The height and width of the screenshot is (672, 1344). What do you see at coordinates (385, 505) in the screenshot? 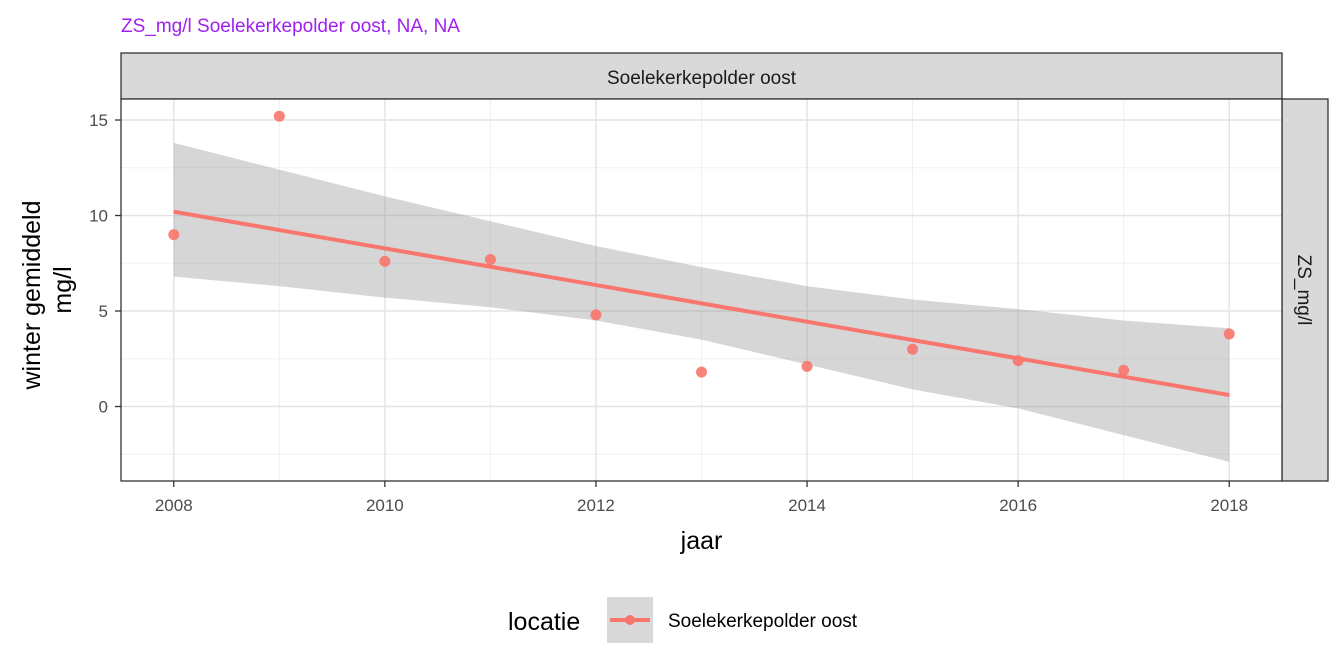
I see `x-tick-label: 2010` at bounding box center [385, 505].